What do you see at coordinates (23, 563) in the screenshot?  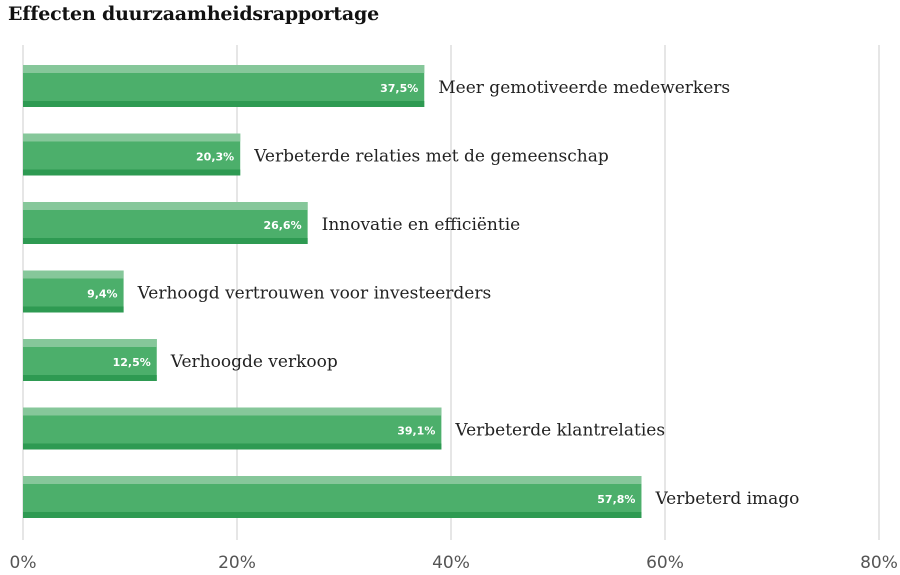 I see `x-tick-label: 0%` at bounding box center [23, 563].